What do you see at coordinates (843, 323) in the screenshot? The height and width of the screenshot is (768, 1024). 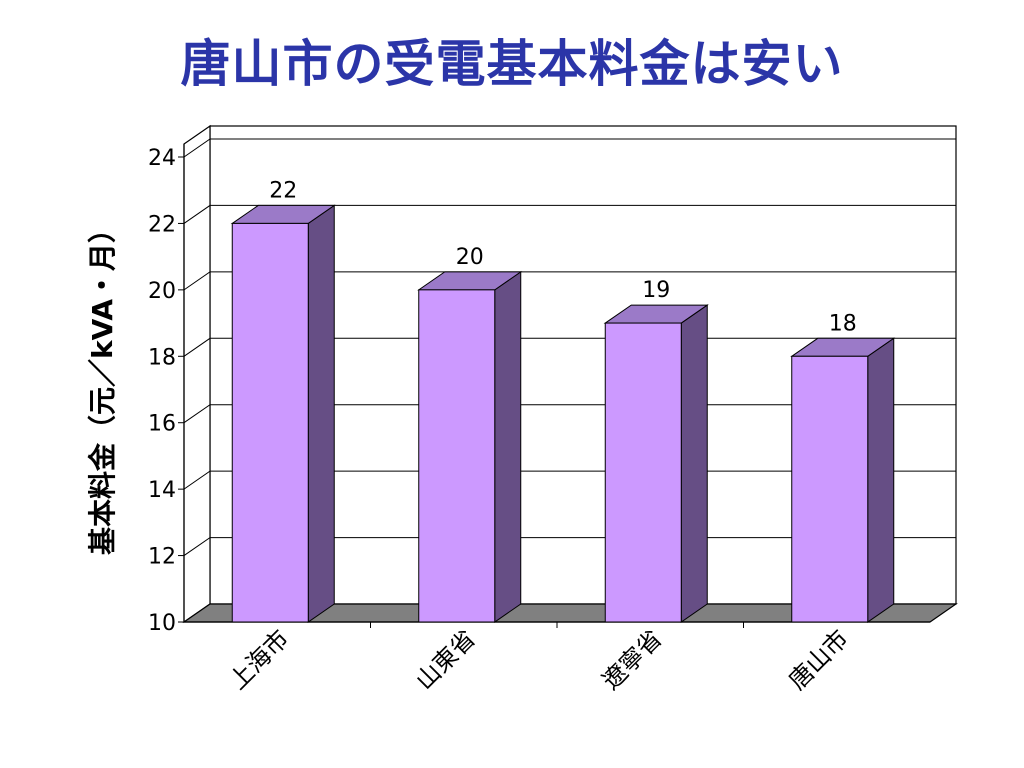 I see `data-label: 18` at bounding box center [843, 323].